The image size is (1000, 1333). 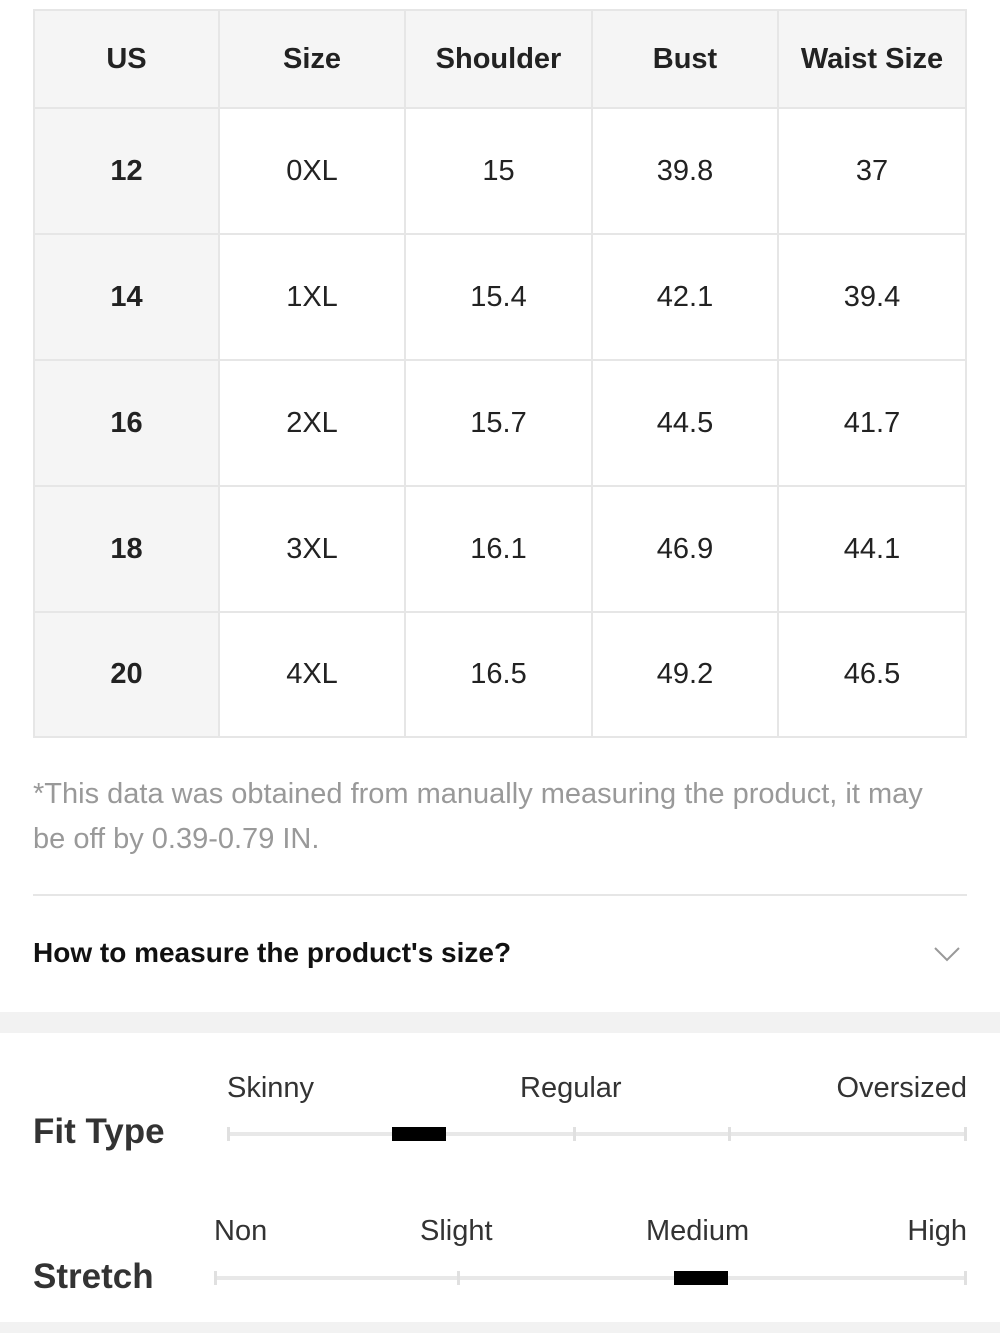 What do you see at coordinates (597, 1134) in the screenshot?
I see `fit-track` at bounding box center [597, 1134].